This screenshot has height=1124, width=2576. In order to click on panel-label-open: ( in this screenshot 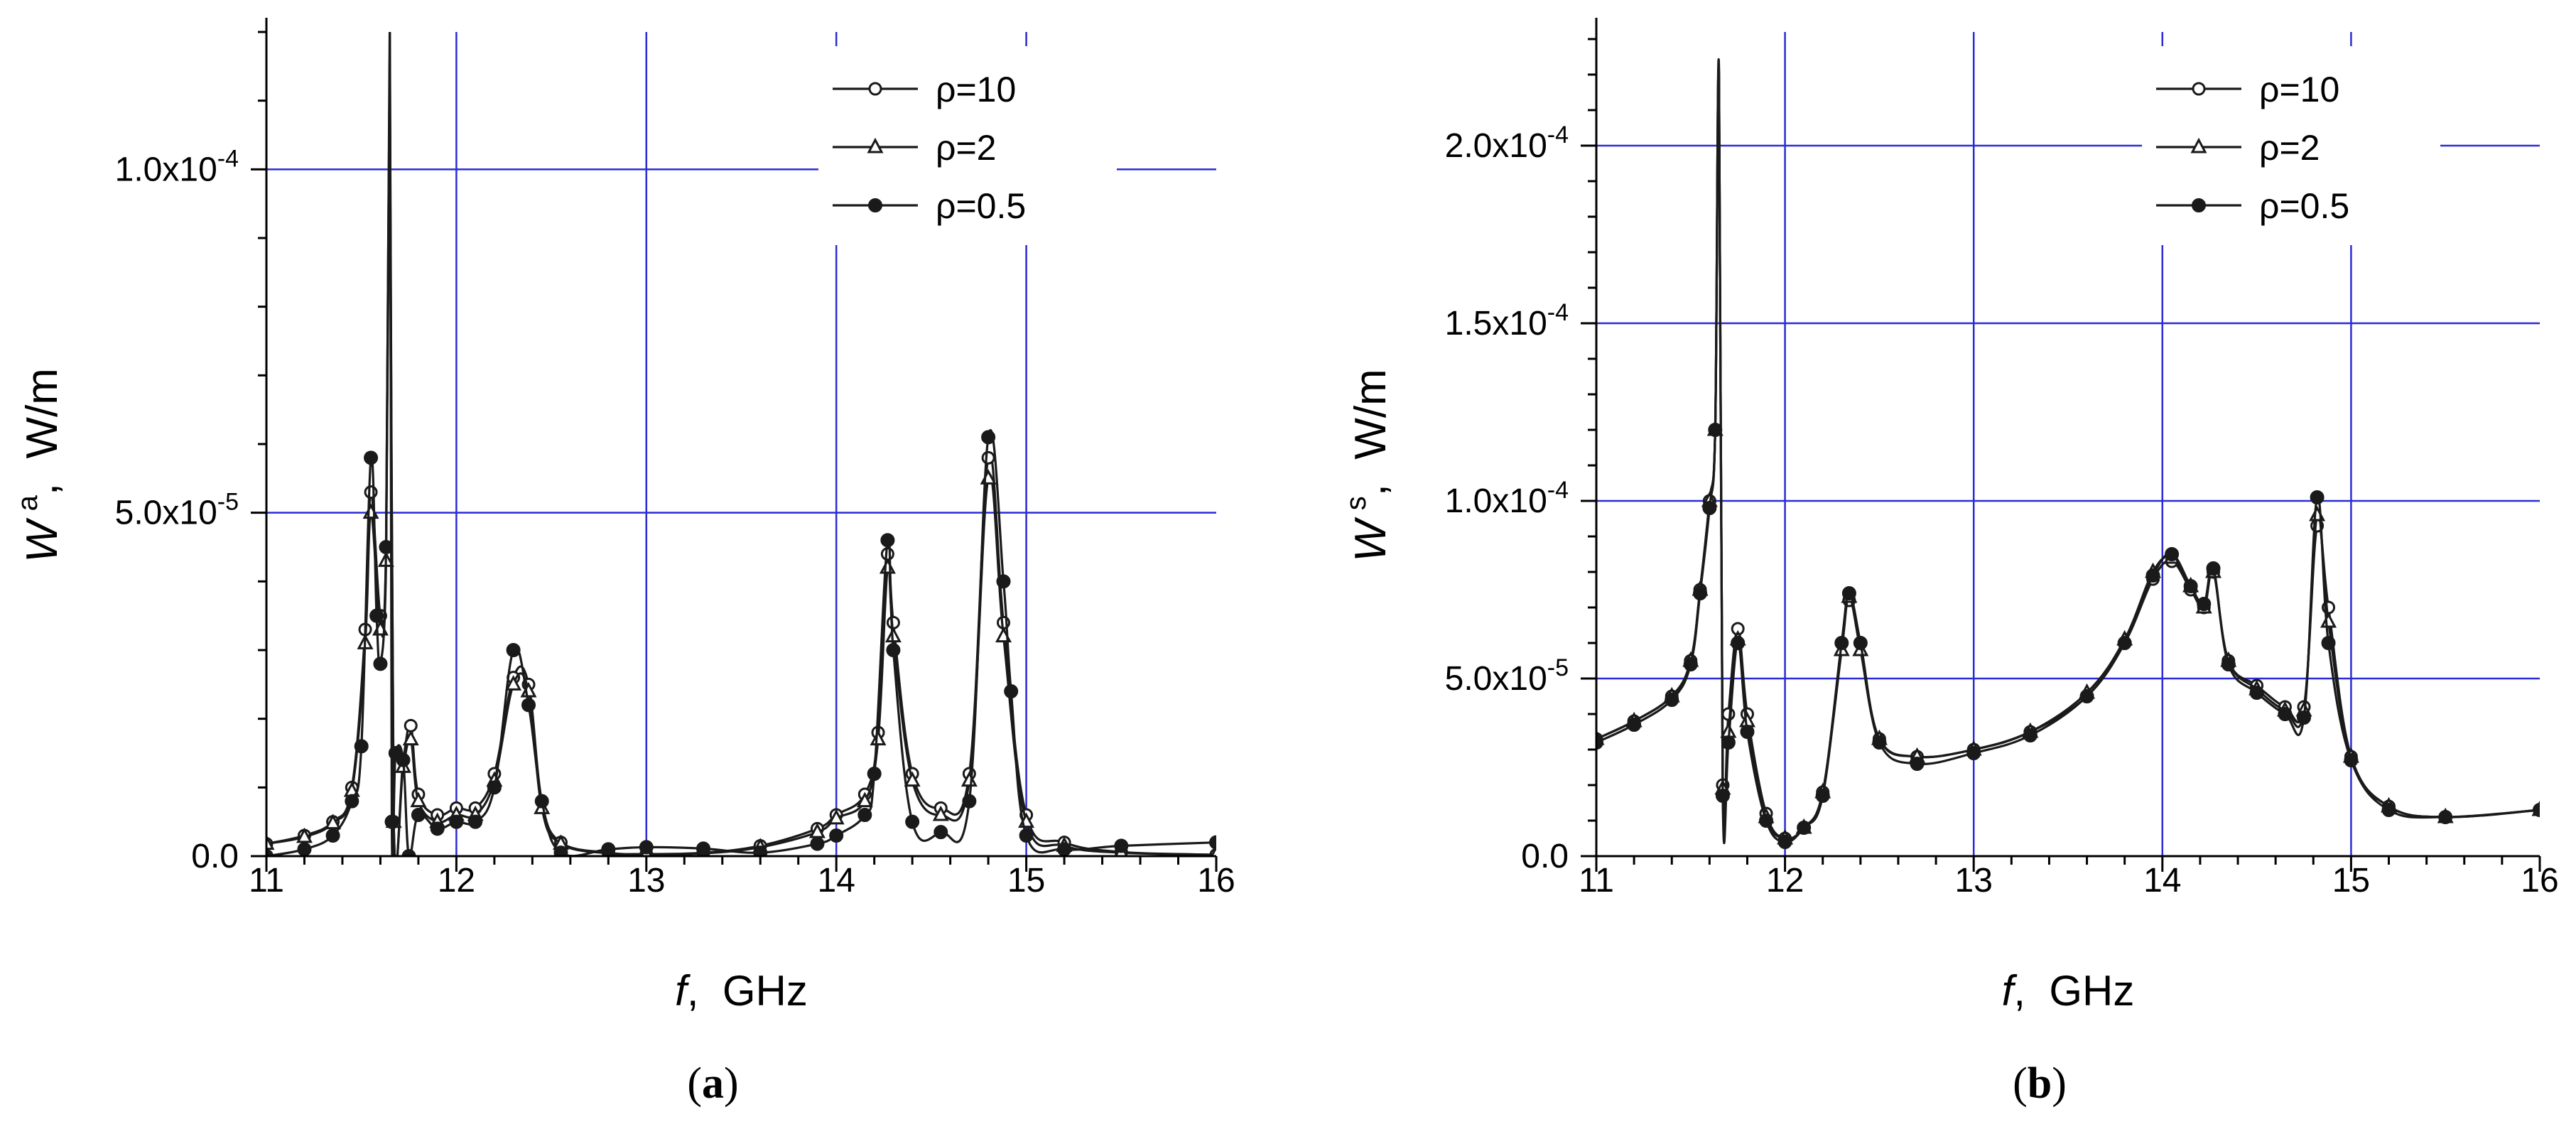, I will do `click(2020, 1083)`.